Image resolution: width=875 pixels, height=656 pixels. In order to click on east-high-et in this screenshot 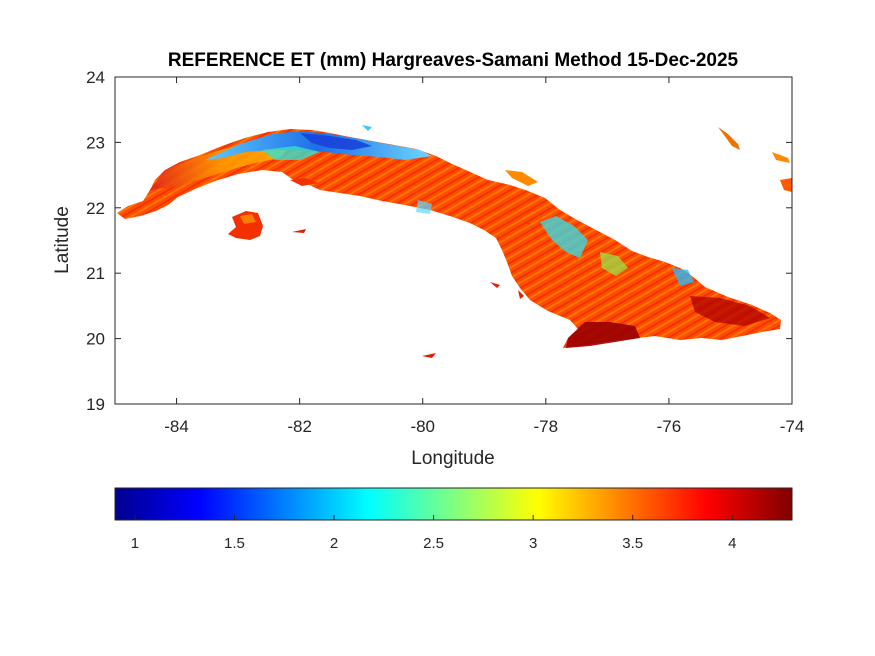, I will do `click(730, 311)`.